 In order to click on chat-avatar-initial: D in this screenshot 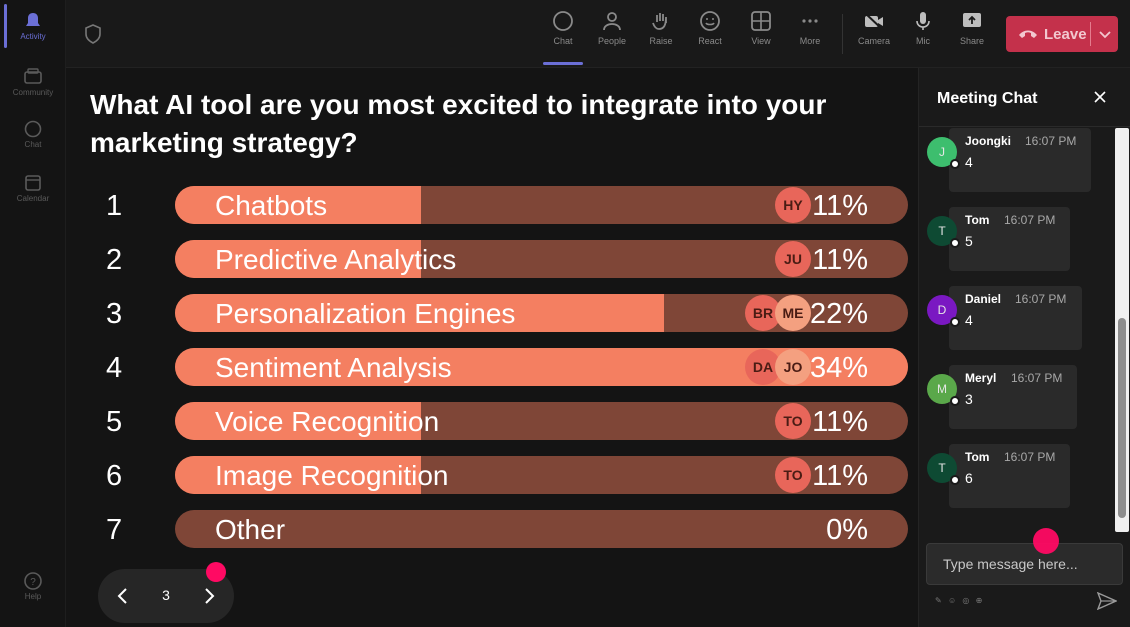, I will do `click(942, 310)`.